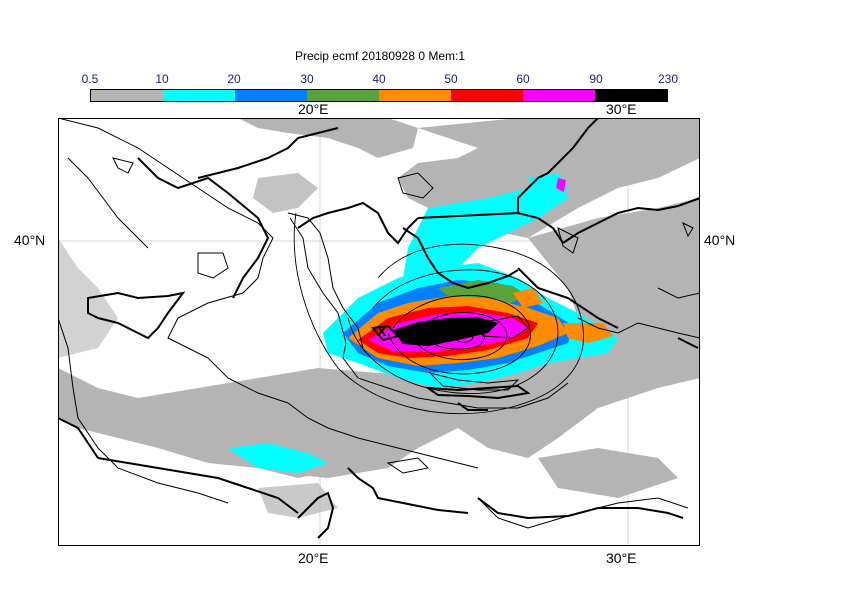 The image size is (842, 596). Describe the element at coordinates (596, 79) in the screenshot. I see `colorbar-tick-label: 90` at that location.